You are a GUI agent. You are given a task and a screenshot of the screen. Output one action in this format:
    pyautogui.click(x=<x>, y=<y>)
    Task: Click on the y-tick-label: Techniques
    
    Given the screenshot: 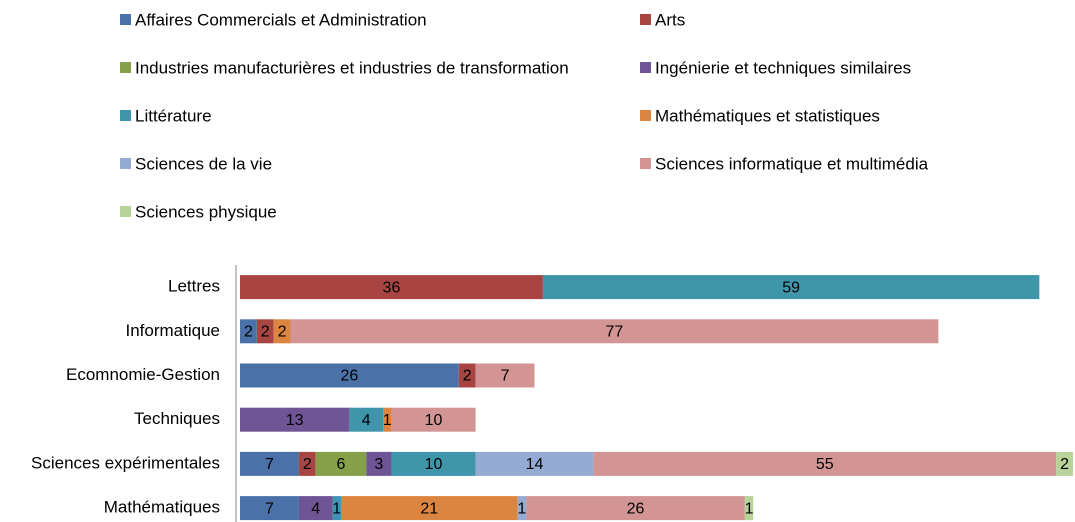 What is the action you would take?
    pyautogui.click(x=177, y=418)
    